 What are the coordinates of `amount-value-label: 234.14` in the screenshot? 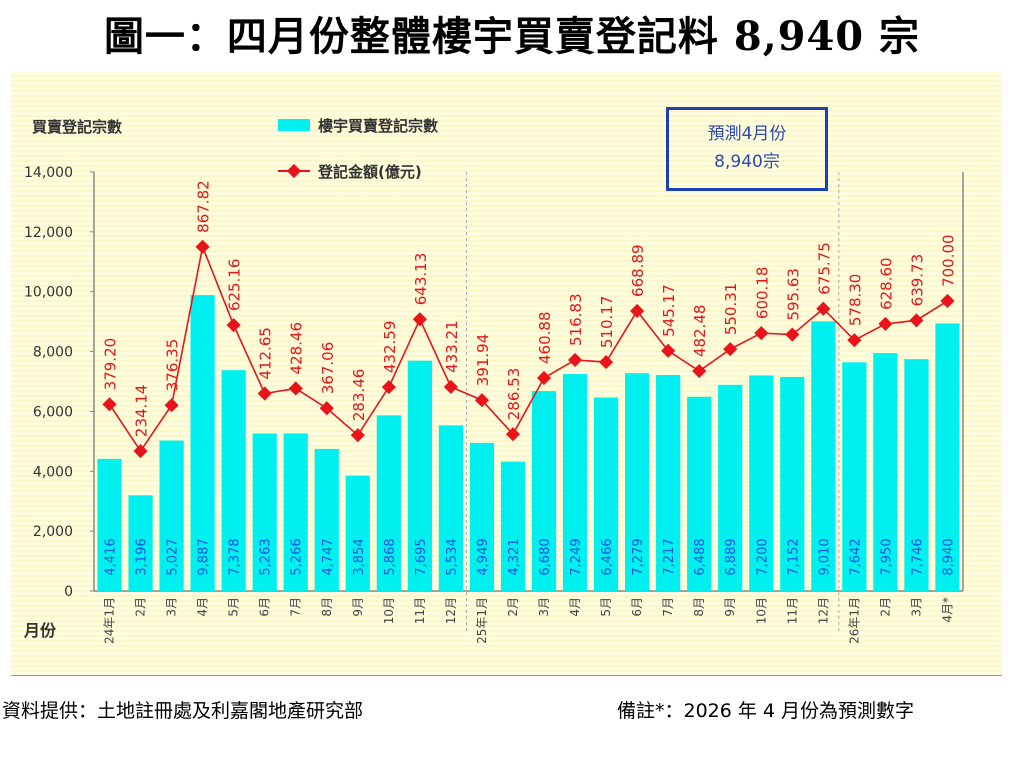 It's located at (142, 411).